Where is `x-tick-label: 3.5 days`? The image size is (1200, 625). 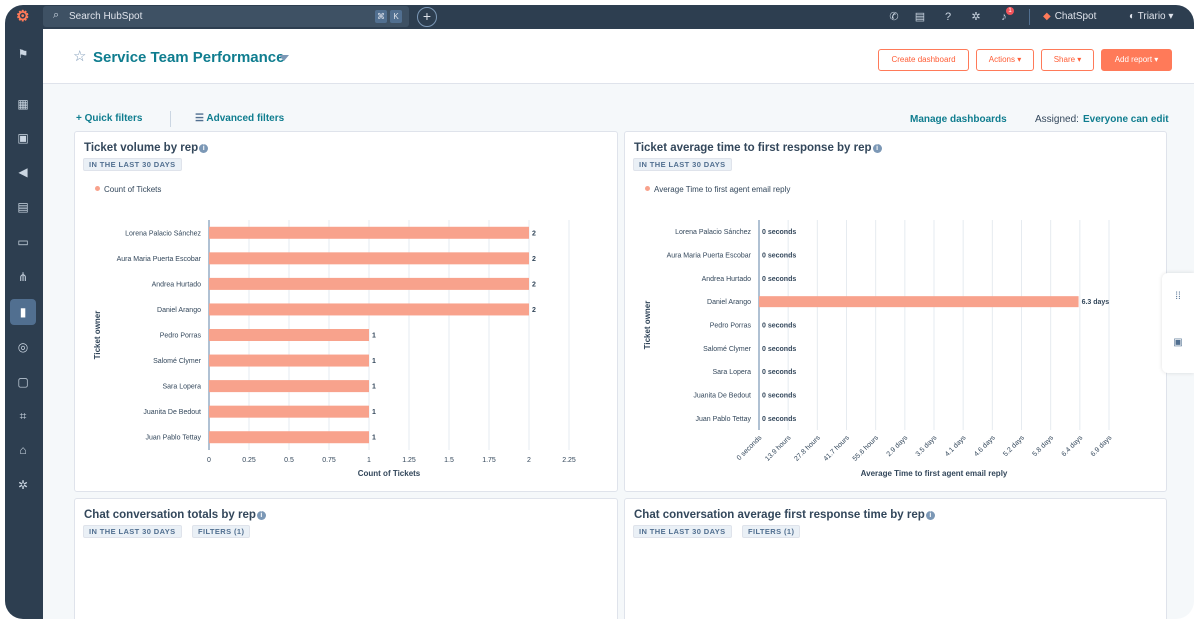
x-tick-label: 3.5 days is located at coordinates (927, 446).